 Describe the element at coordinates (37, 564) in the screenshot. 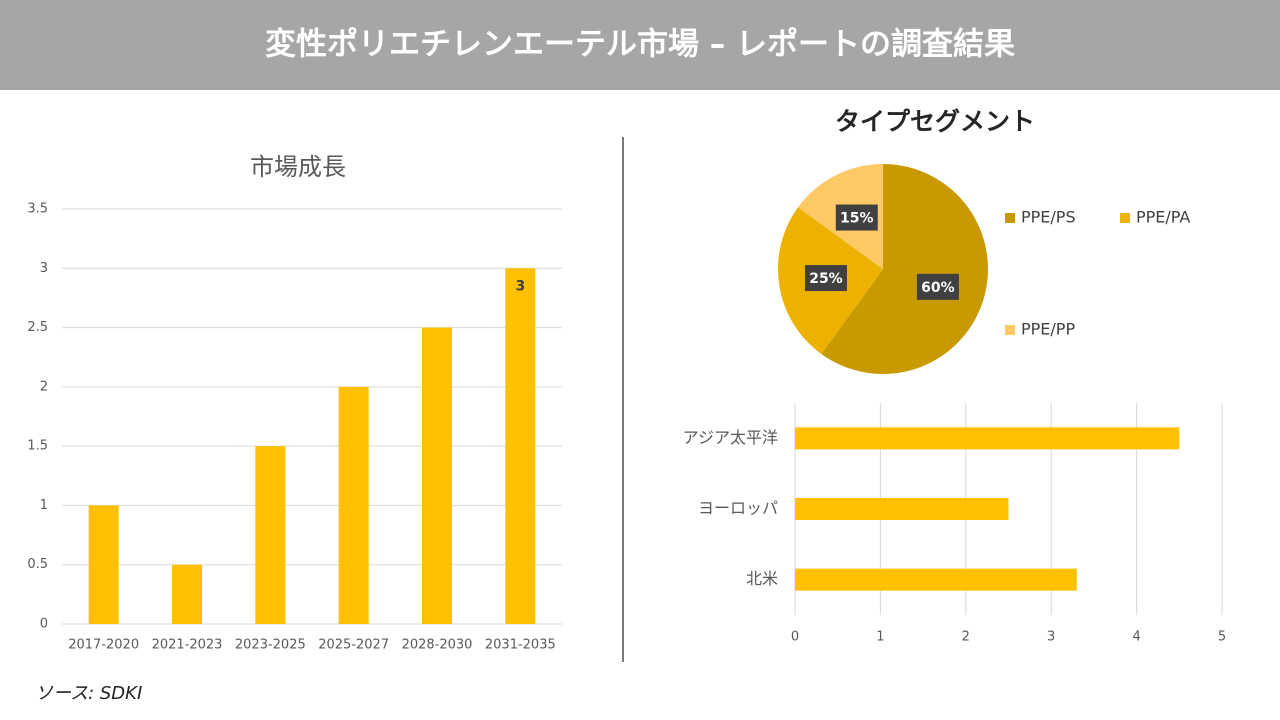

I see `y-tick-label: 0.5` at that location.